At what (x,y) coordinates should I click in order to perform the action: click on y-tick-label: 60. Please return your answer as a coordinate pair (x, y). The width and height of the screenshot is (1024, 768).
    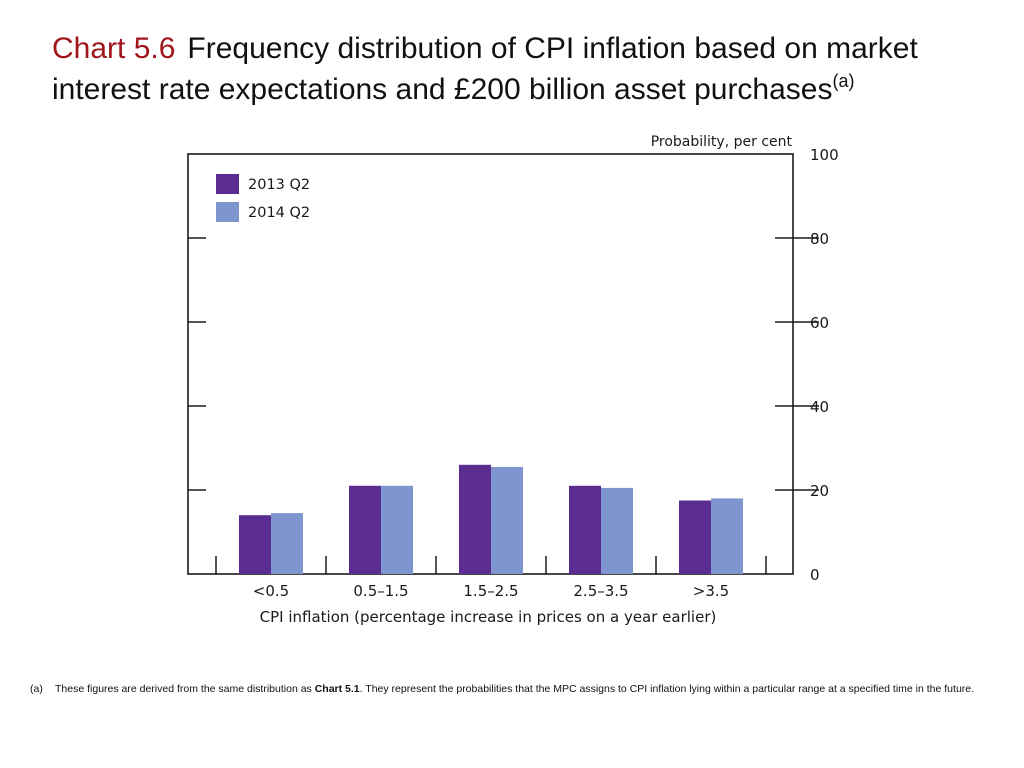
    Looking at the image, I should click on (819, 323).